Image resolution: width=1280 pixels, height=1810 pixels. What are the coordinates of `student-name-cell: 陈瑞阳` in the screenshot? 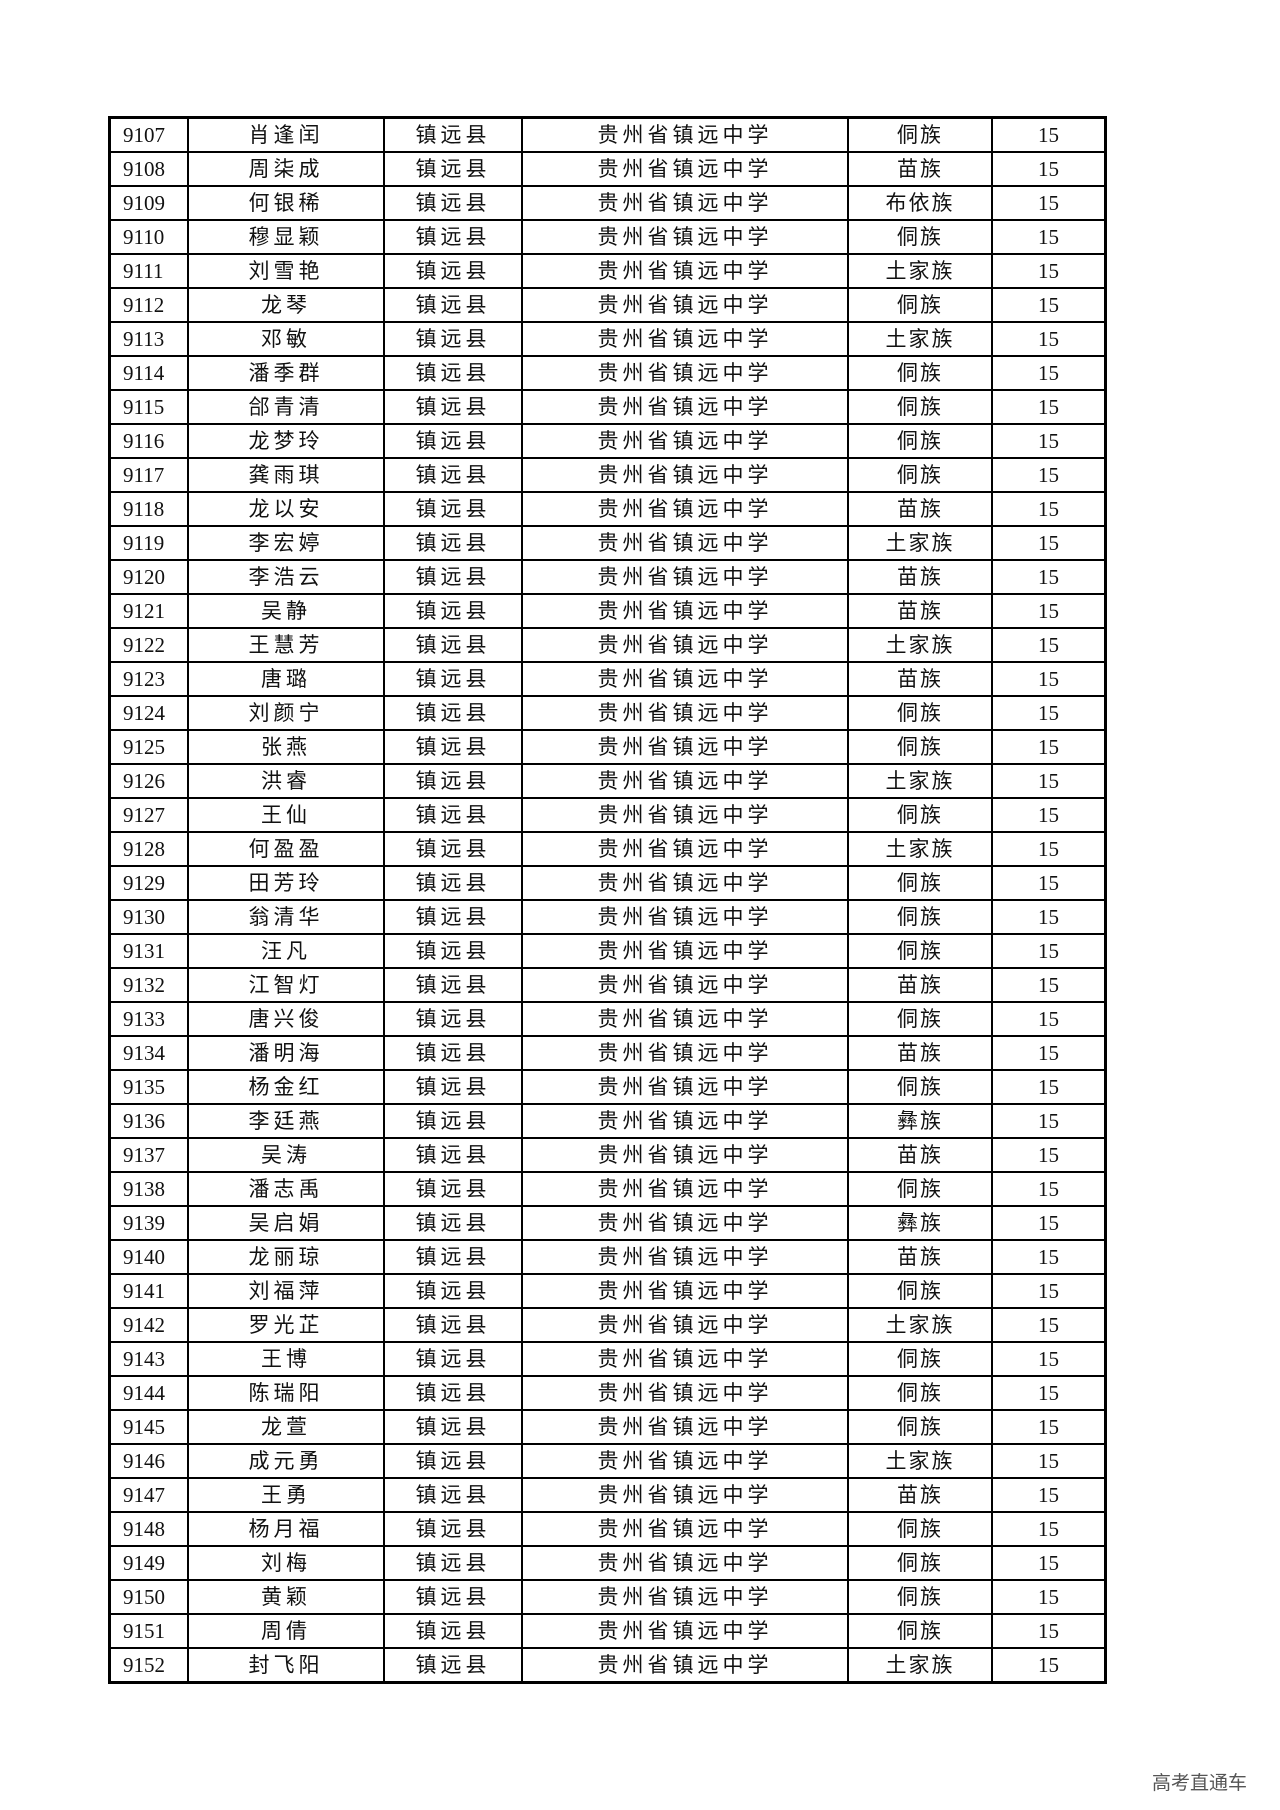 It's located at (286, 1393).